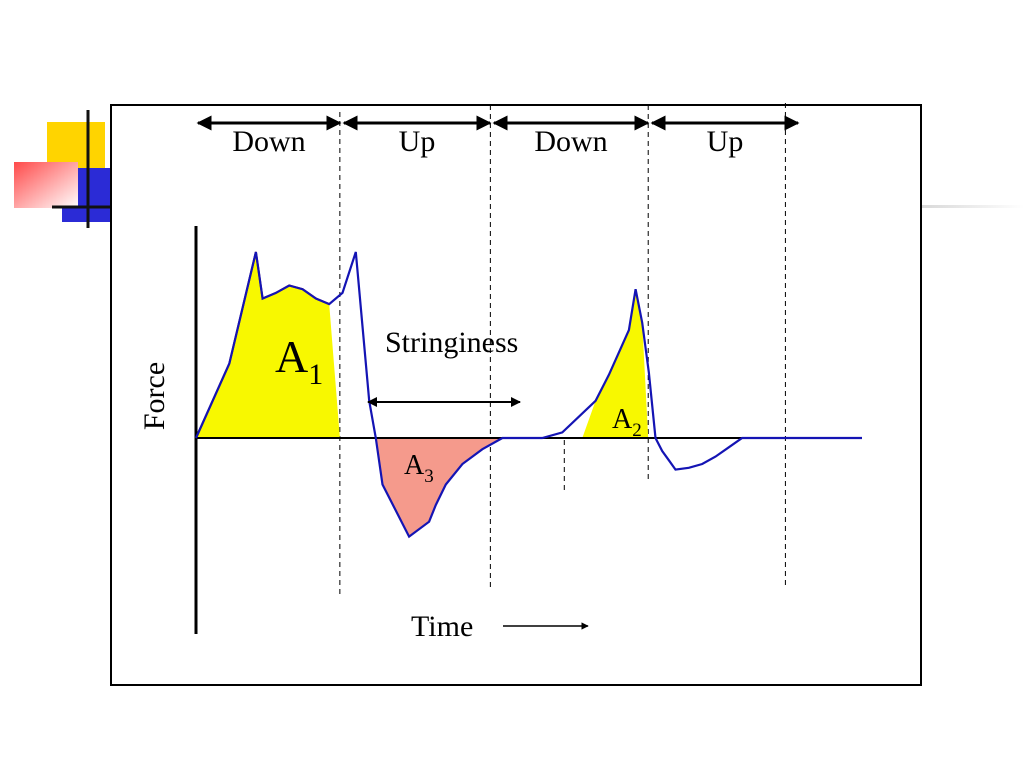  Describe the element at coordinates (414, 465) in the screenshot. I see `area-a3-label-base: A` at that location.